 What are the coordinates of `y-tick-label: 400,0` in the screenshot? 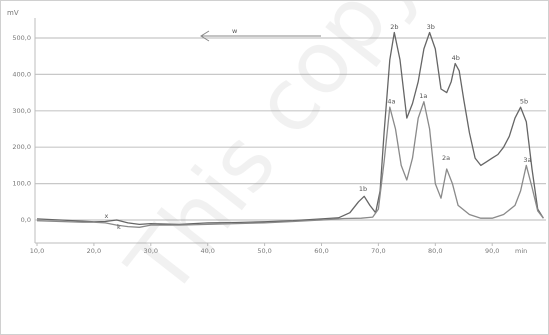 It's located at (21, 74).